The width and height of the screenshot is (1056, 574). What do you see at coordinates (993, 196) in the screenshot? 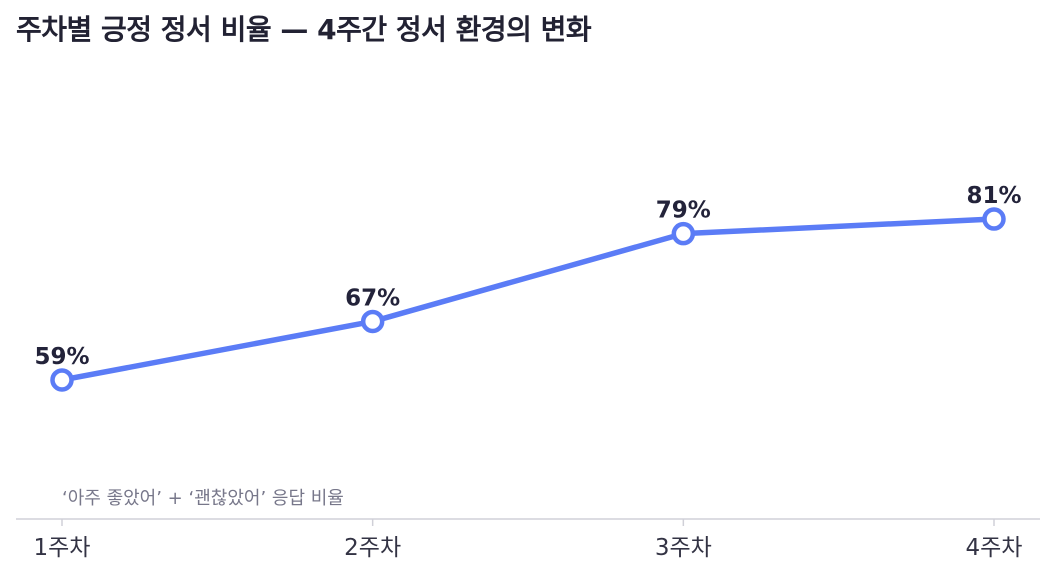
I see `data-label: 81%` at bounding box center [993, 196].